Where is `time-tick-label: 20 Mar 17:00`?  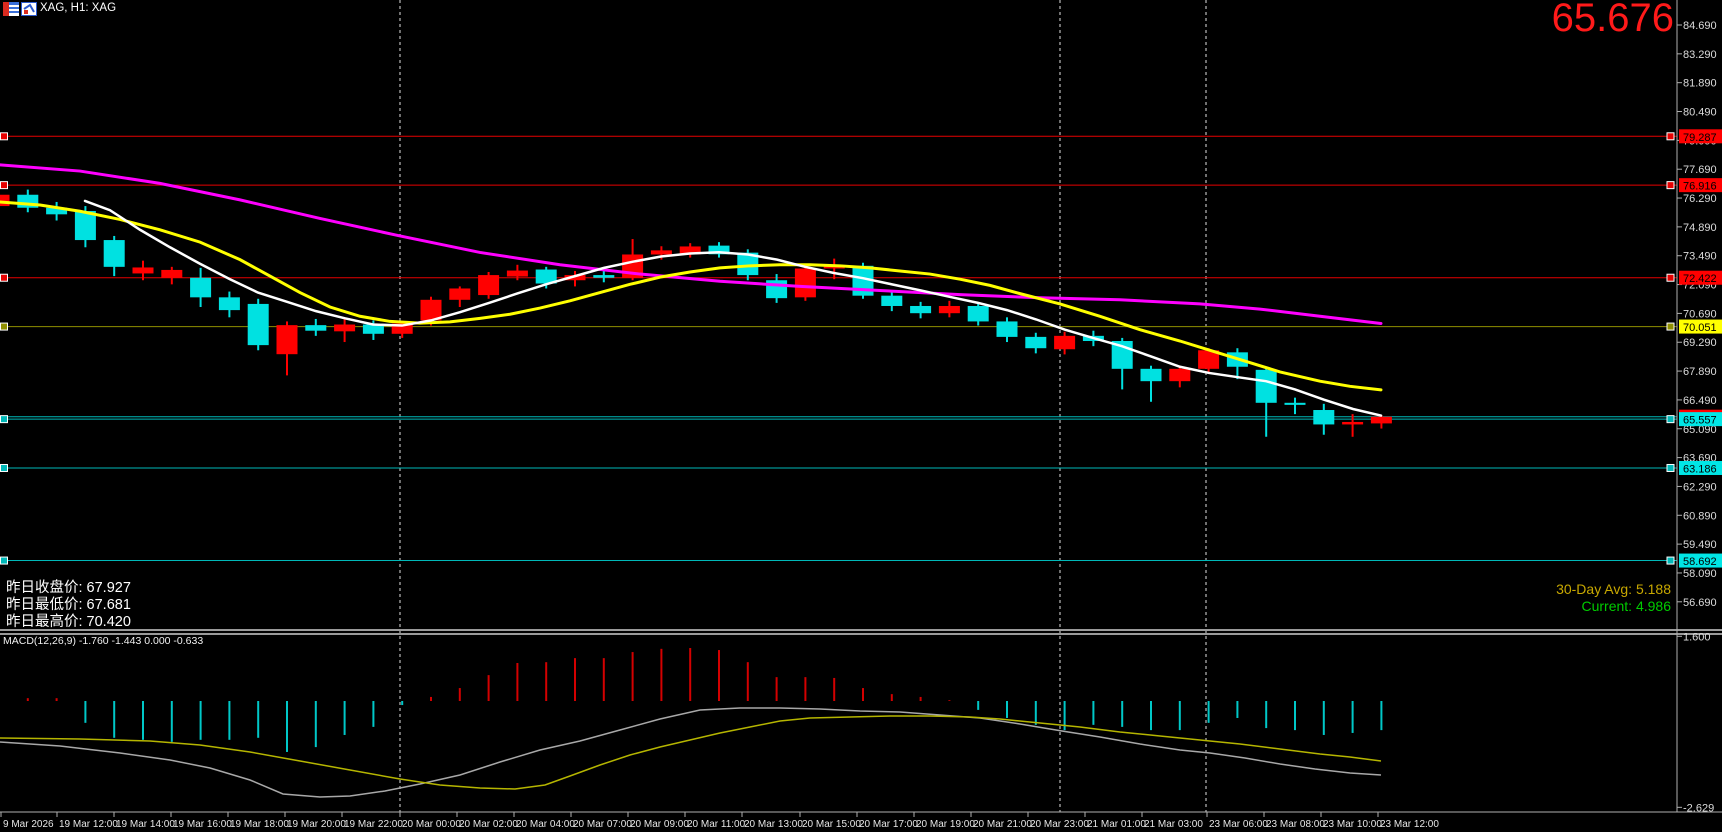
time-tick-label: 20 Mar 17:00 is located at coordinates (888, 824).